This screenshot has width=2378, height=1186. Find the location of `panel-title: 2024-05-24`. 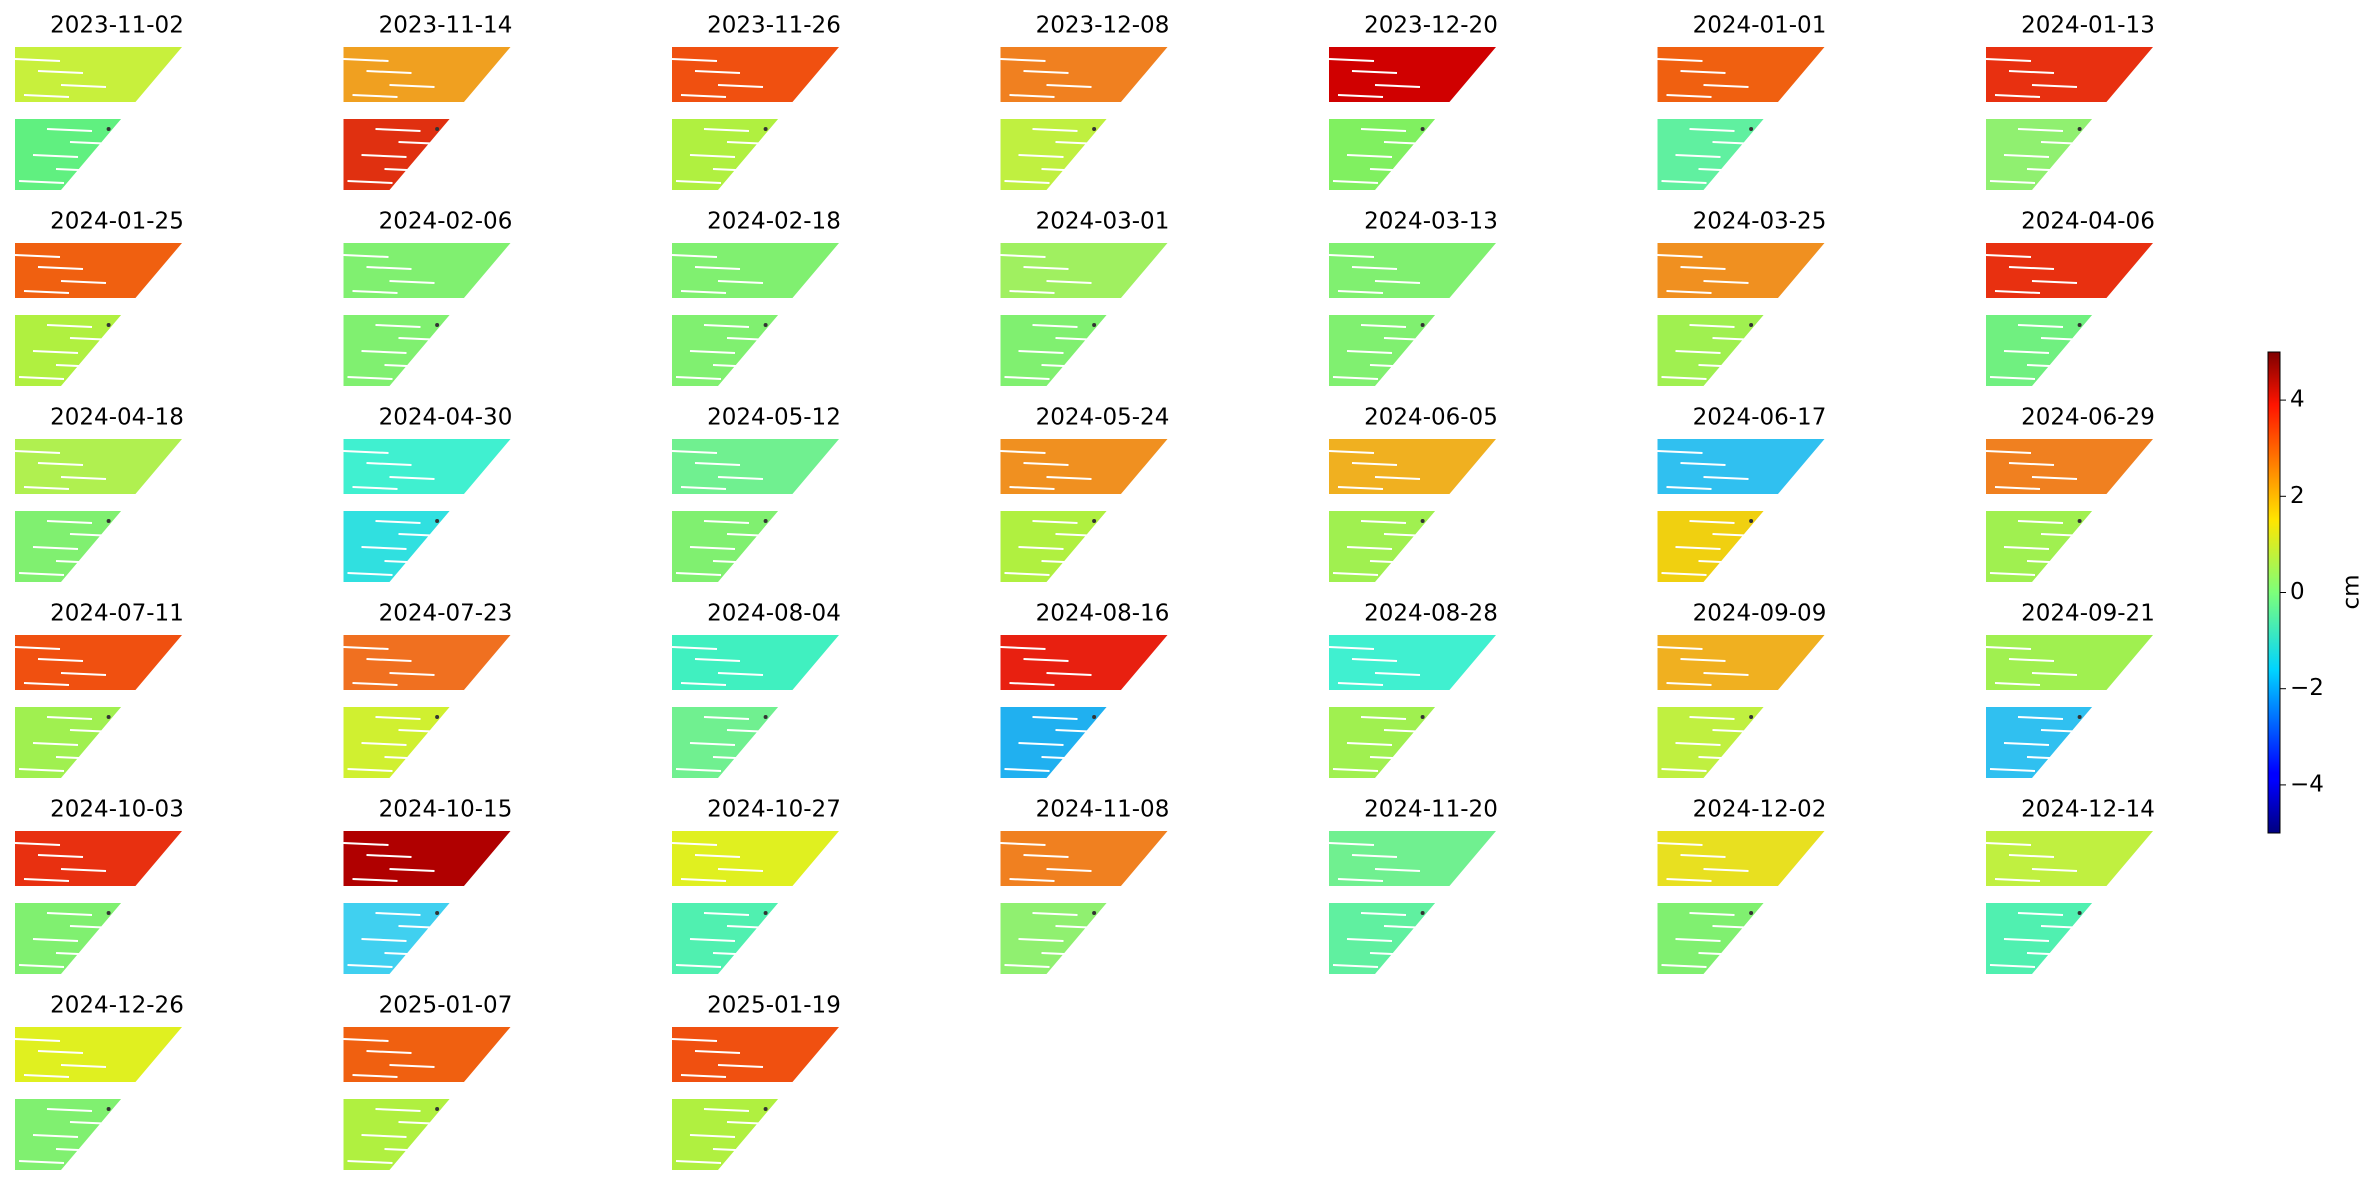

panel-title: 2024-05-24 is located at coordinates (1103, 418).